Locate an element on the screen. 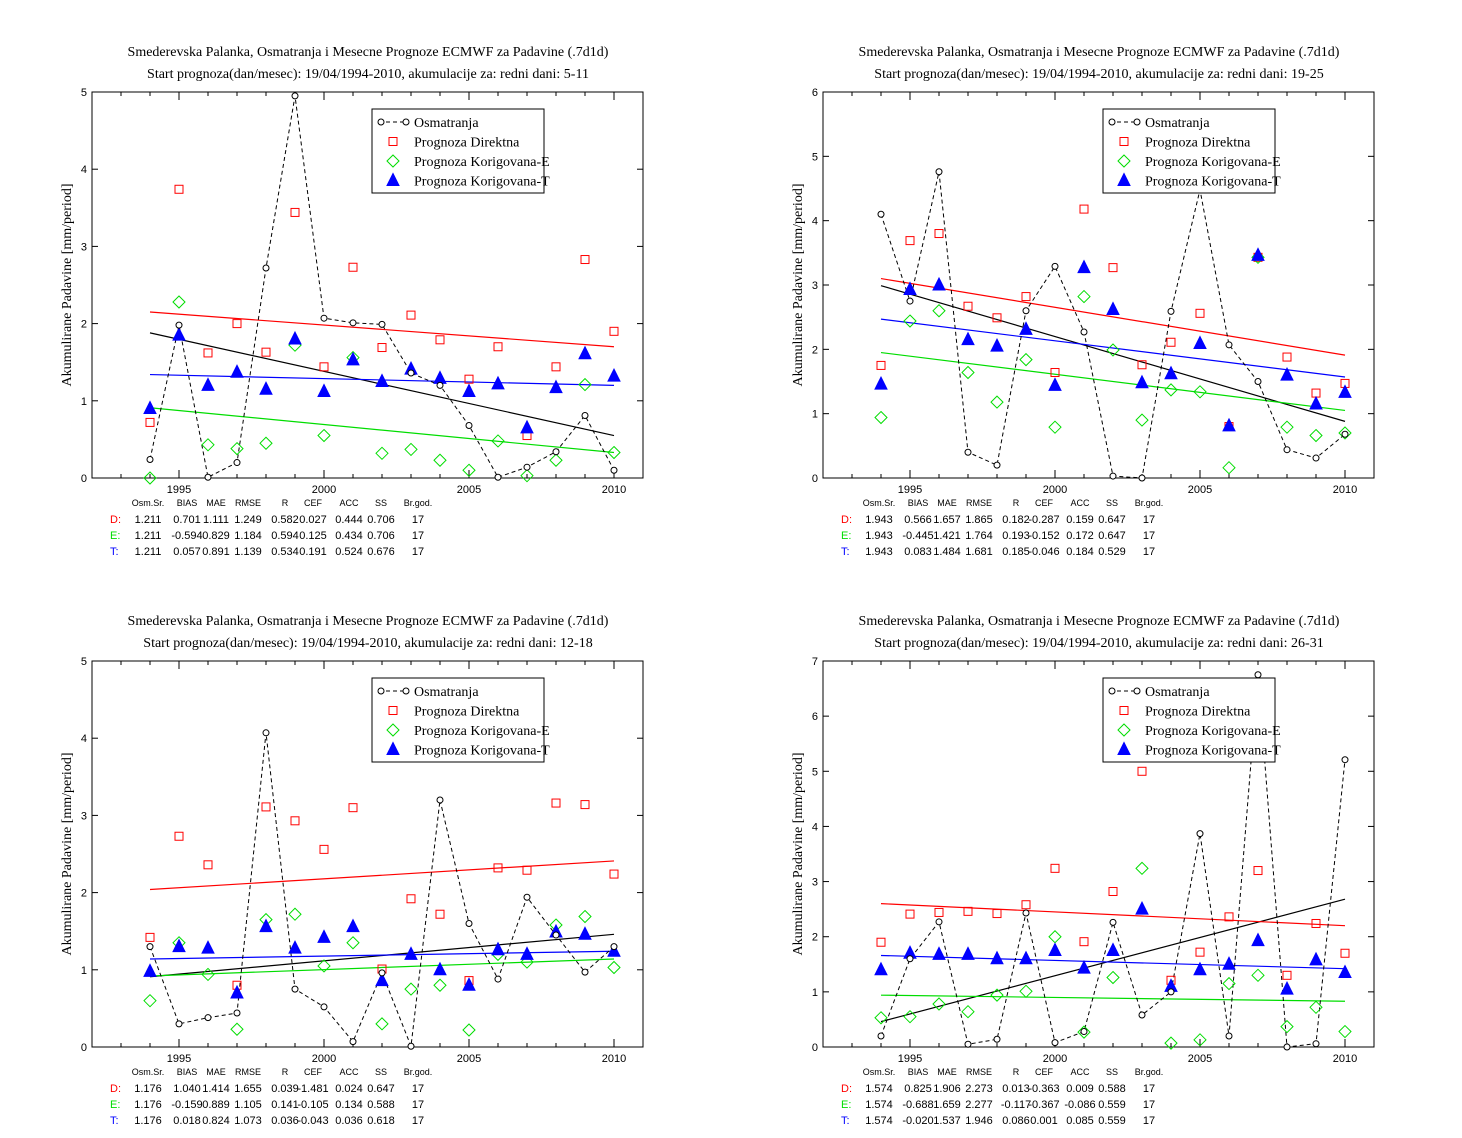  legend-label: Osmatranja is located at coordinates (446, 692).